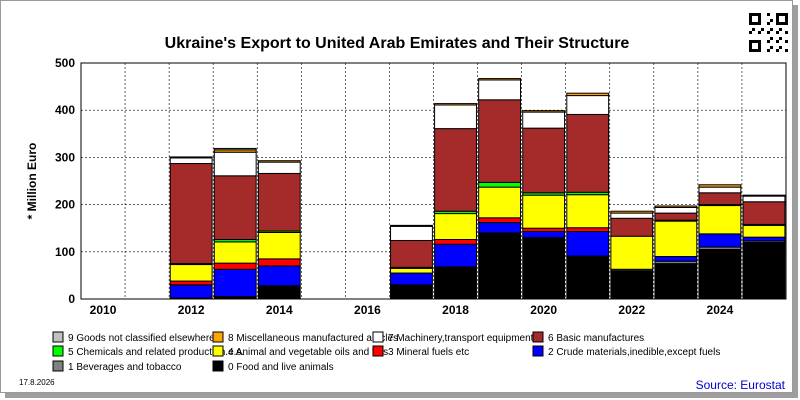 This screenshot has width=800, height=400. What do you see at coordinates (279, 245) in the screenshot?
I see `bar-segment-2014-s4` at bounding box center [279, 245].